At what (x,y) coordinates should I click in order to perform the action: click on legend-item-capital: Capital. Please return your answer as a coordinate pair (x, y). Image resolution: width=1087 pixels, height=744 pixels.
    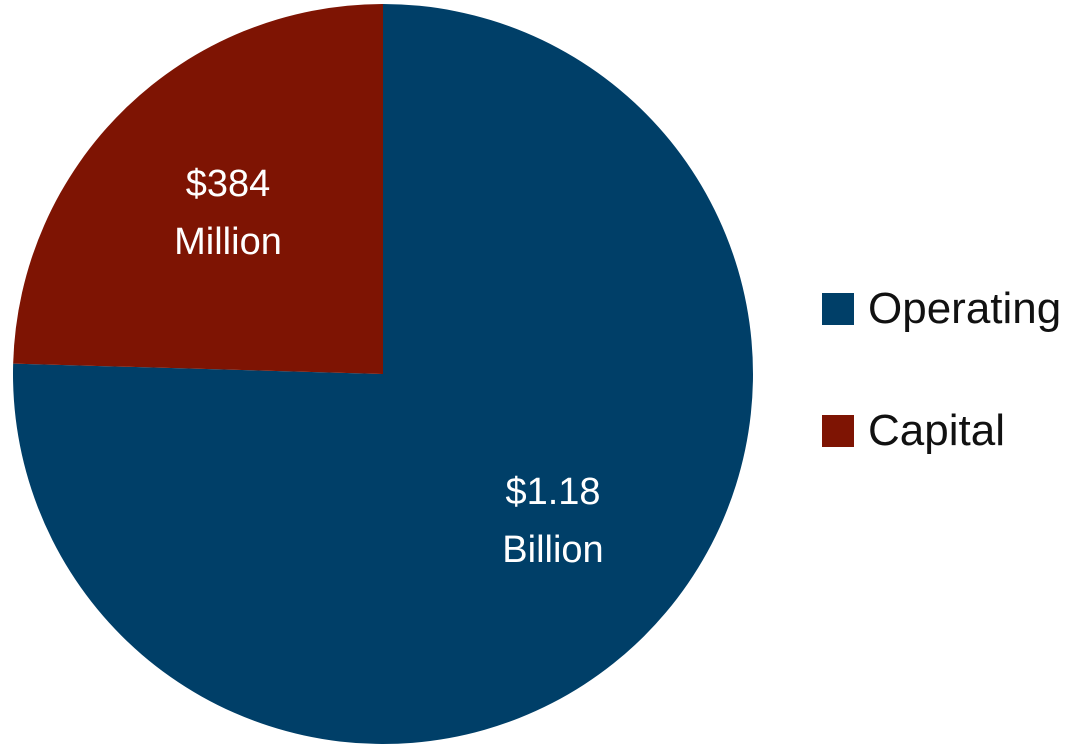
    Looking at the image, I should click on (941, 431).